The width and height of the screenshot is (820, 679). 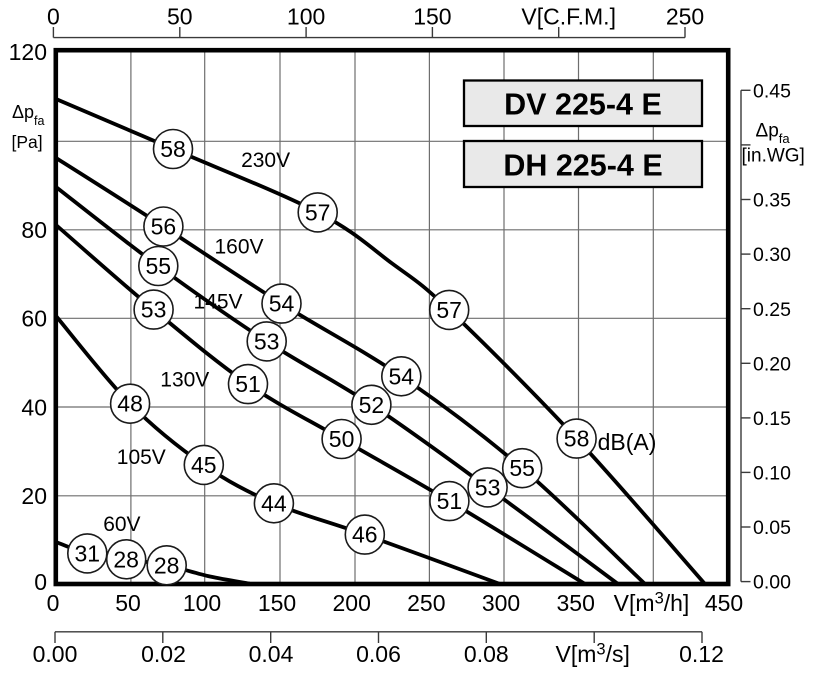 What do you see at coordinates (34, 230) in the screenshot?
I see `svg-text: 80` at bounding box center [34, 230].